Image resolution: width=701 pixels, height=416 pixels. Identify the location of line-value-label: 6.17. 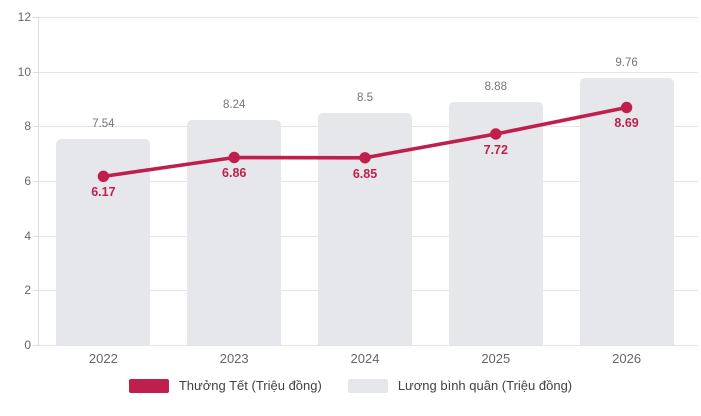
(103, 192).